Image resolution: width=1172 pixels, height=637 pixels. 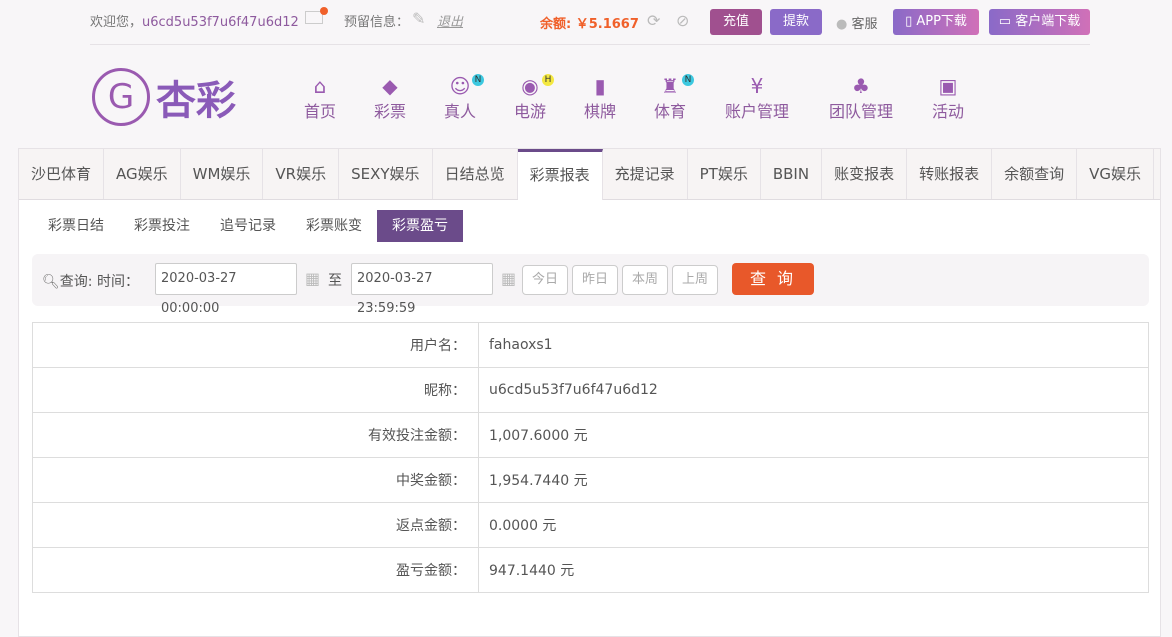 I want to click on nav-label: 真人, so click(x=459, y=111).